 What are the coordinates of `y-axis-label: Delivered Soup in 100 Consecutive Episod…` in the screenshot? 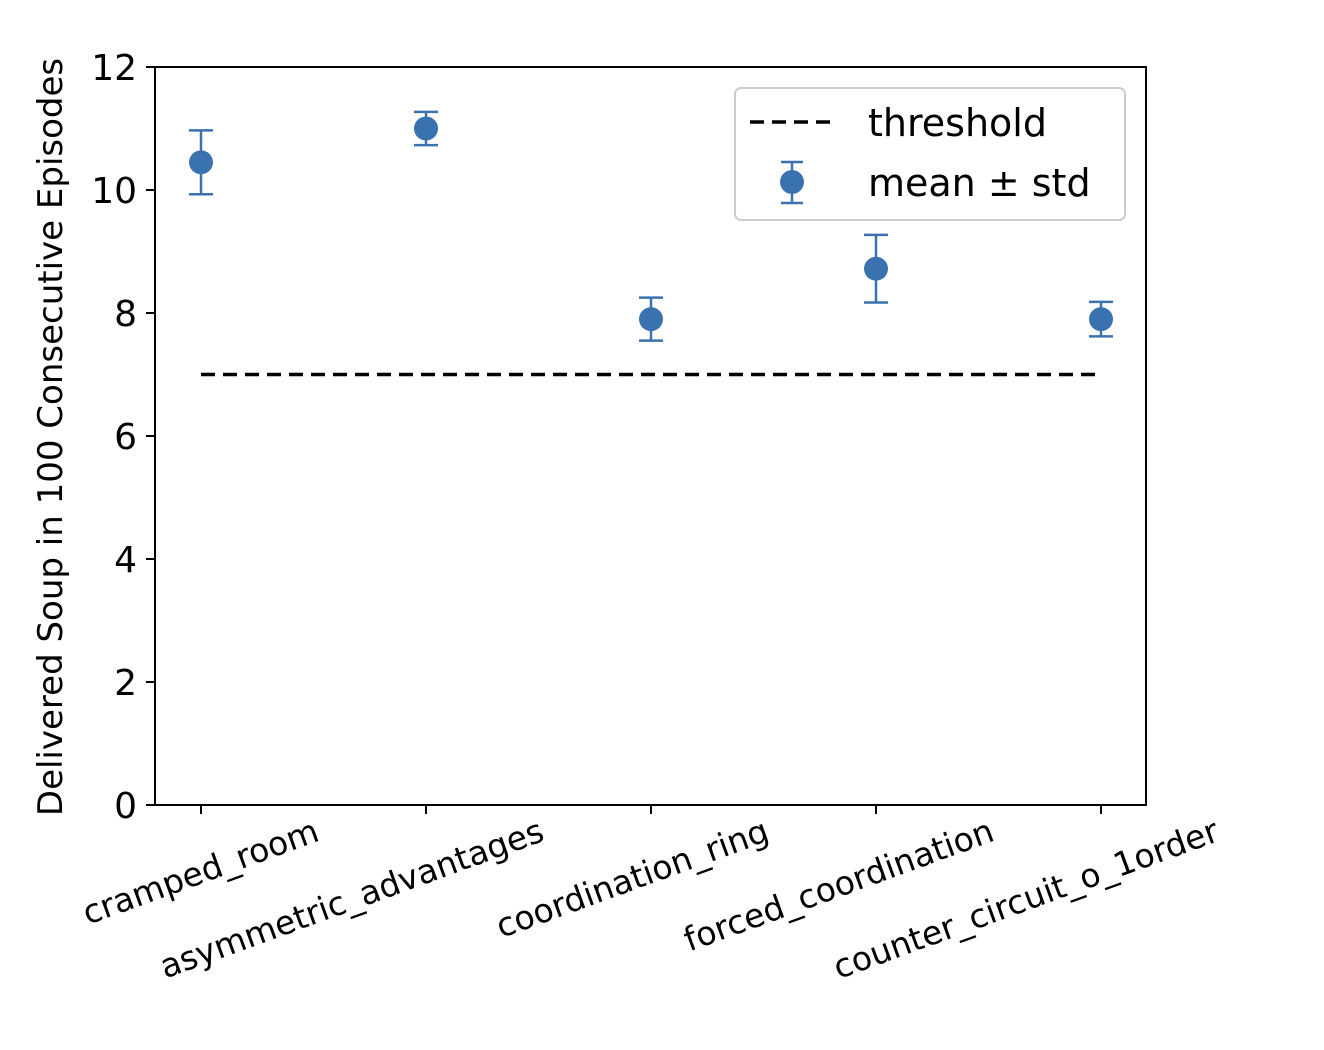 It's located at (51, 437).